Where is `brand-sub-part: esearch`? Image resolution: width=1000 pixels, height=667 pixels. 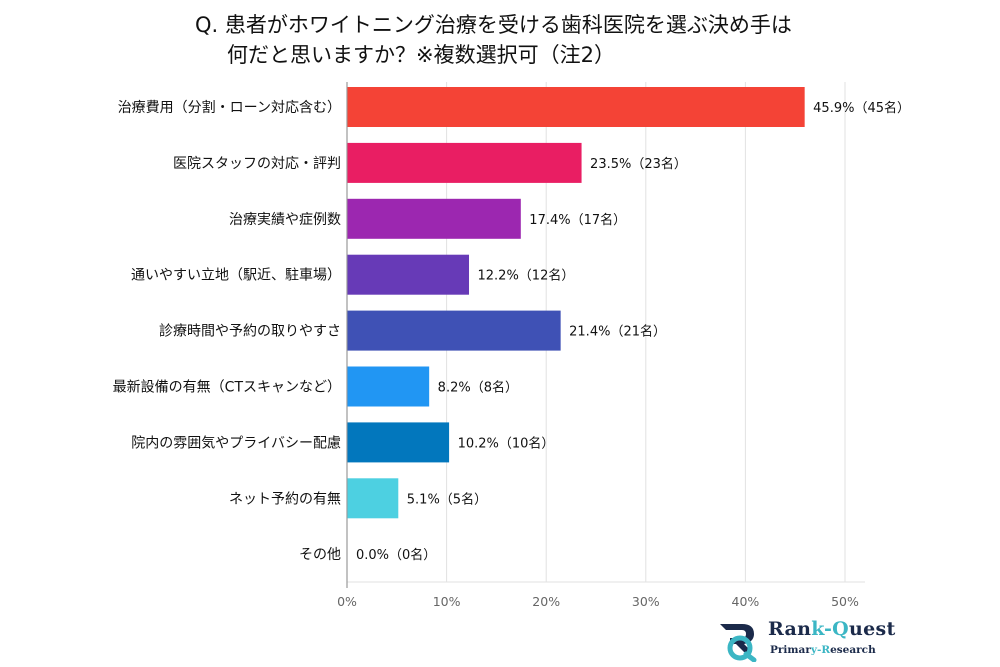 brand-sub-part: esearch is located at coordinates (853, 650).